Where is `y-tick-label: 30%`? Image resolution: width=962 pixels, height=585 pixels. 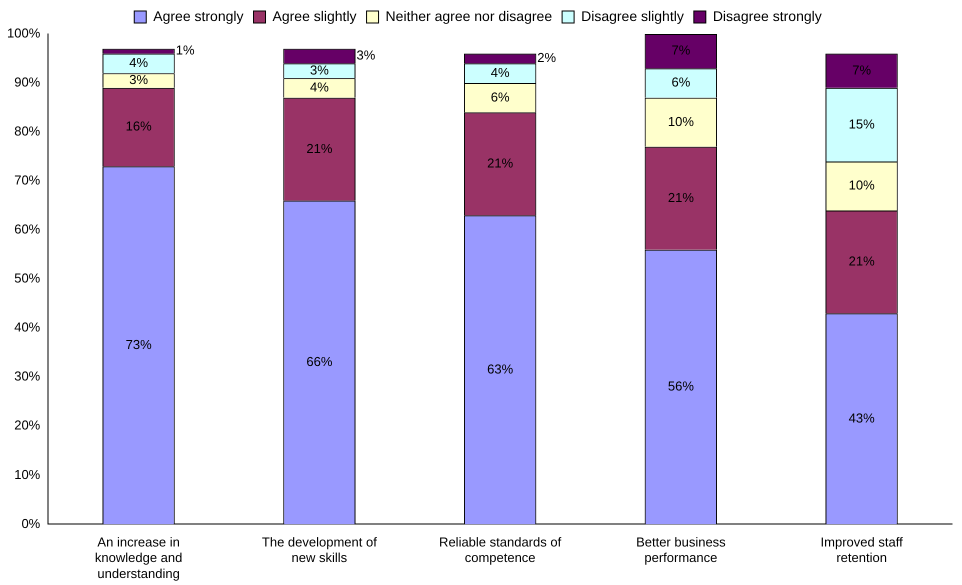
y-tick-label: 30% is located at coordinates (27, 376).